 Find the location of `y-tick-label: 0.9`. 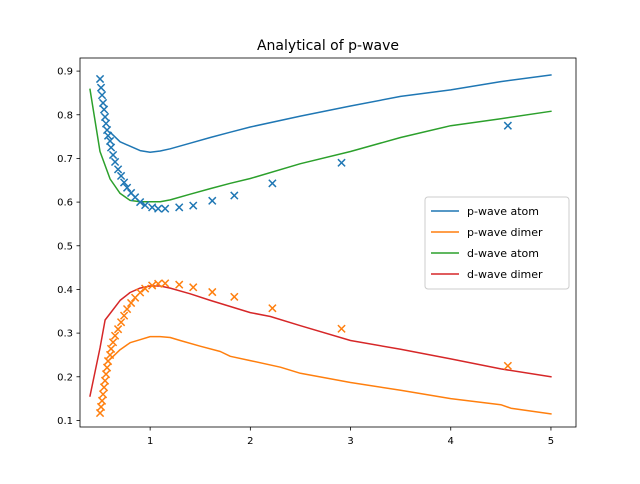

y-tick-label: 0.9 is located at coordinates (65, 72).